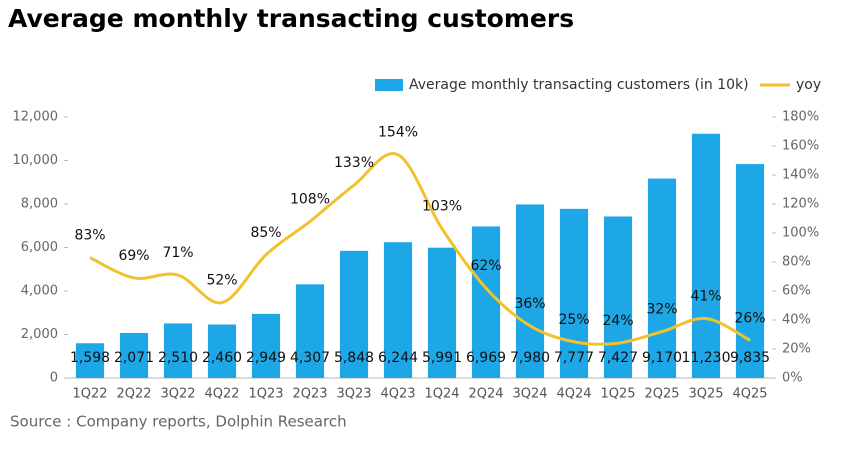 Image resolution: width=850 pixels, height=454 pixels. Describe the element at coordinates (796, 349) in the screenshot. I see `y2-tick-label: 20%` at that location.